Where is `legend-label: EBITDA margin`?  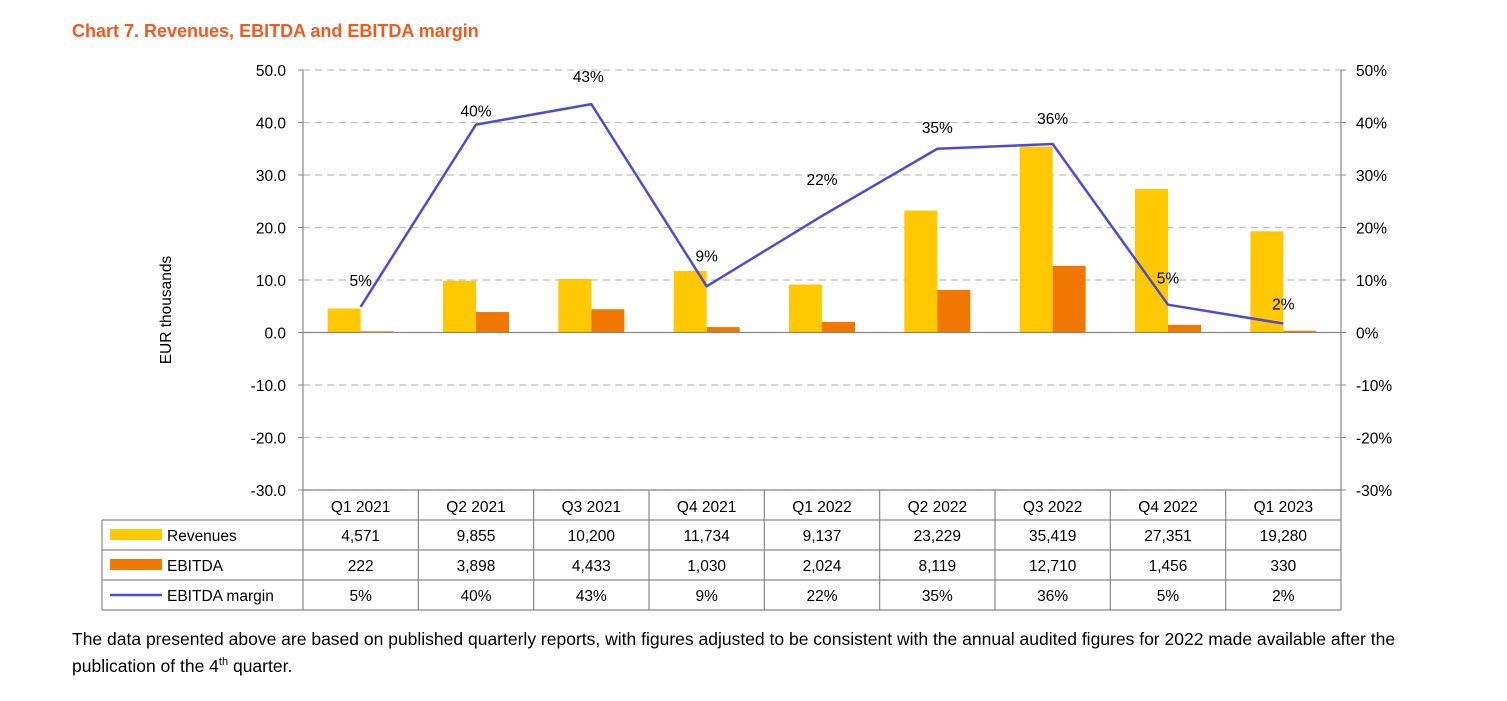
legend-label: EBITDA margin is located at coordinates (220, 596).